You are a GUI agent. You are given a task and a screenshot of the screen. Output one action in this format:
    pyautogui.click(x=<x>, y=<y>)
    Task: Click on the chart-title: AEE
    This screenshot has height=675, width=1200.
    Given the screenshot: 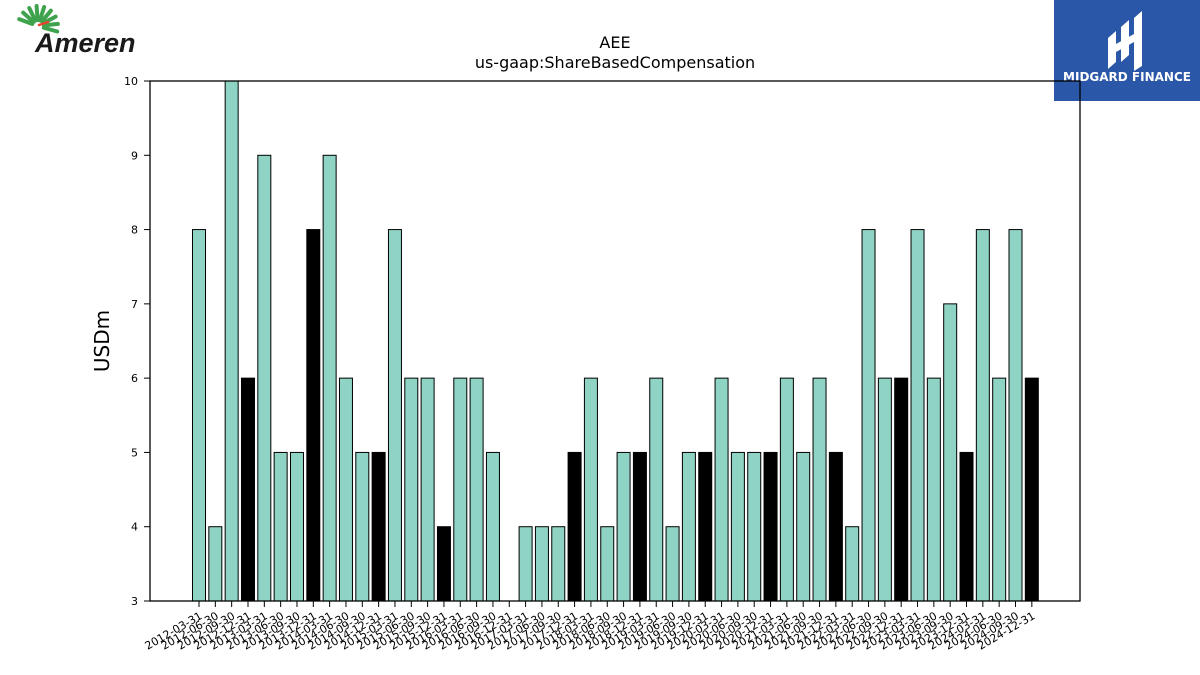 What is the action you would take?
    pyautogui.click(x=614, y=42)
    